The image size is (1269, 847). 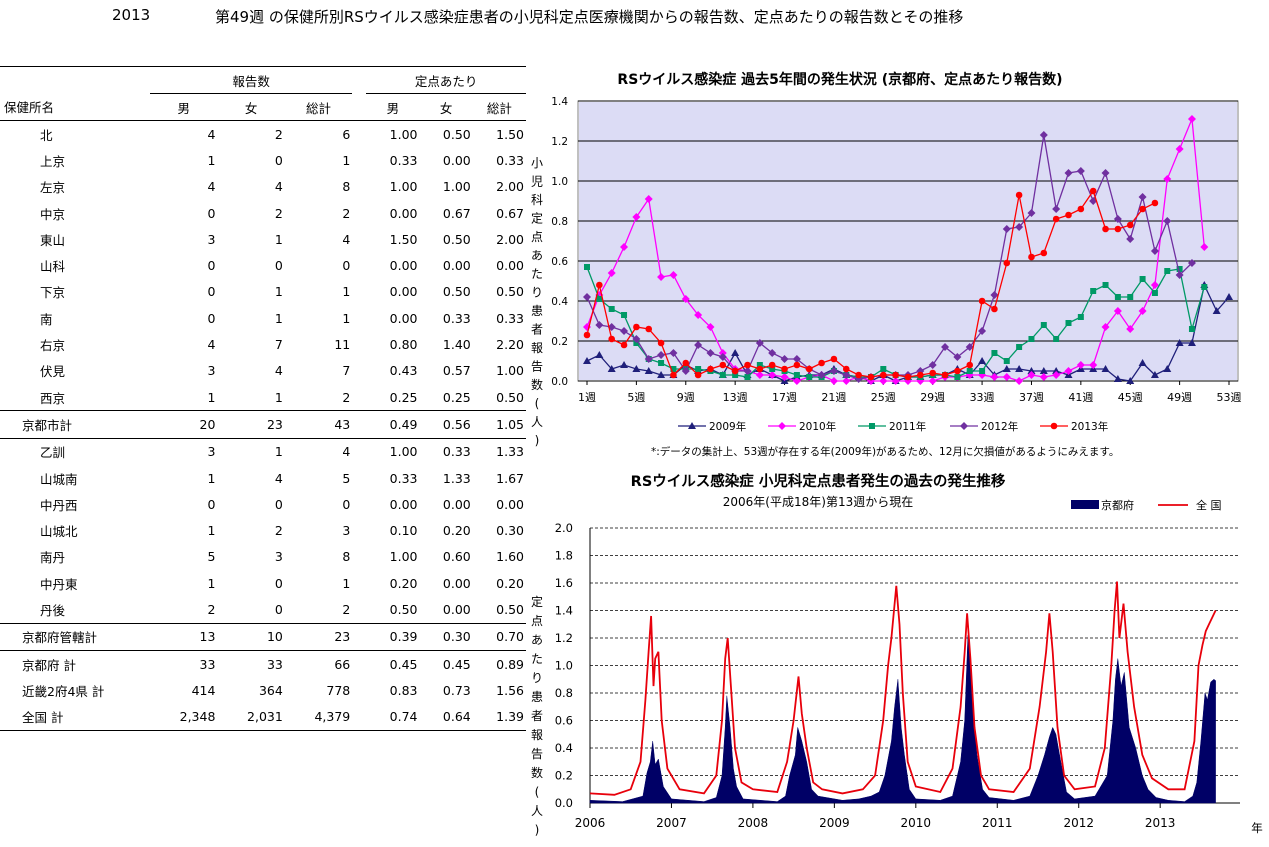 What do you see at coordinates (403, 583) in the screenshot?
I see `cell-per-pm: 0.20` at bounding box center [403, 583].